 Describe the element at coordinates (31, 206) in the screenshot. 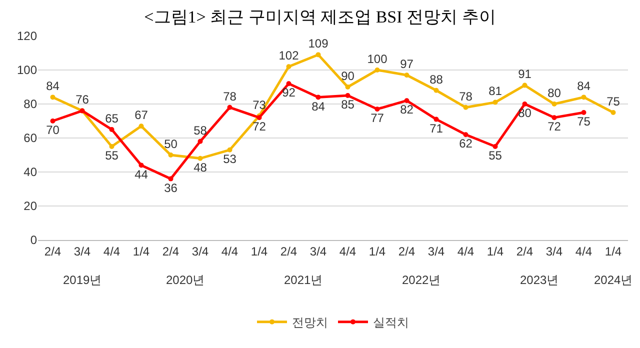

I see `y-tick-label: 20` at that location.